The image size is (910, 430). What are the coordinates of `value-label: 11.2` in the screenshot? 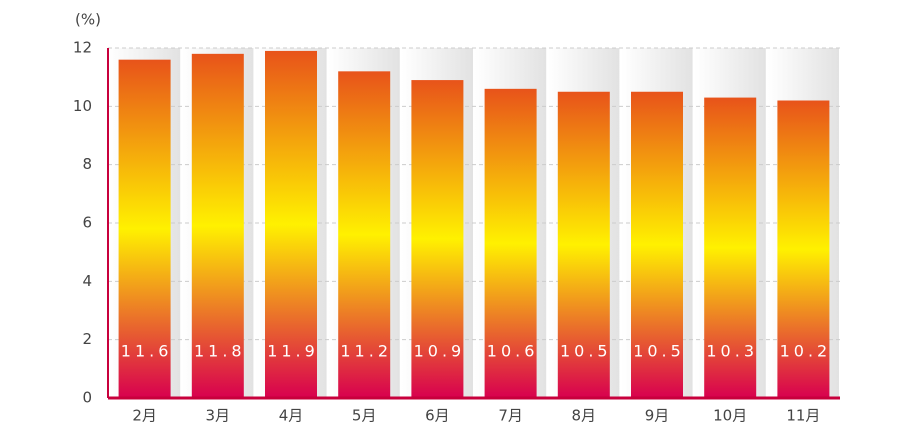 It's located at (366, 351).